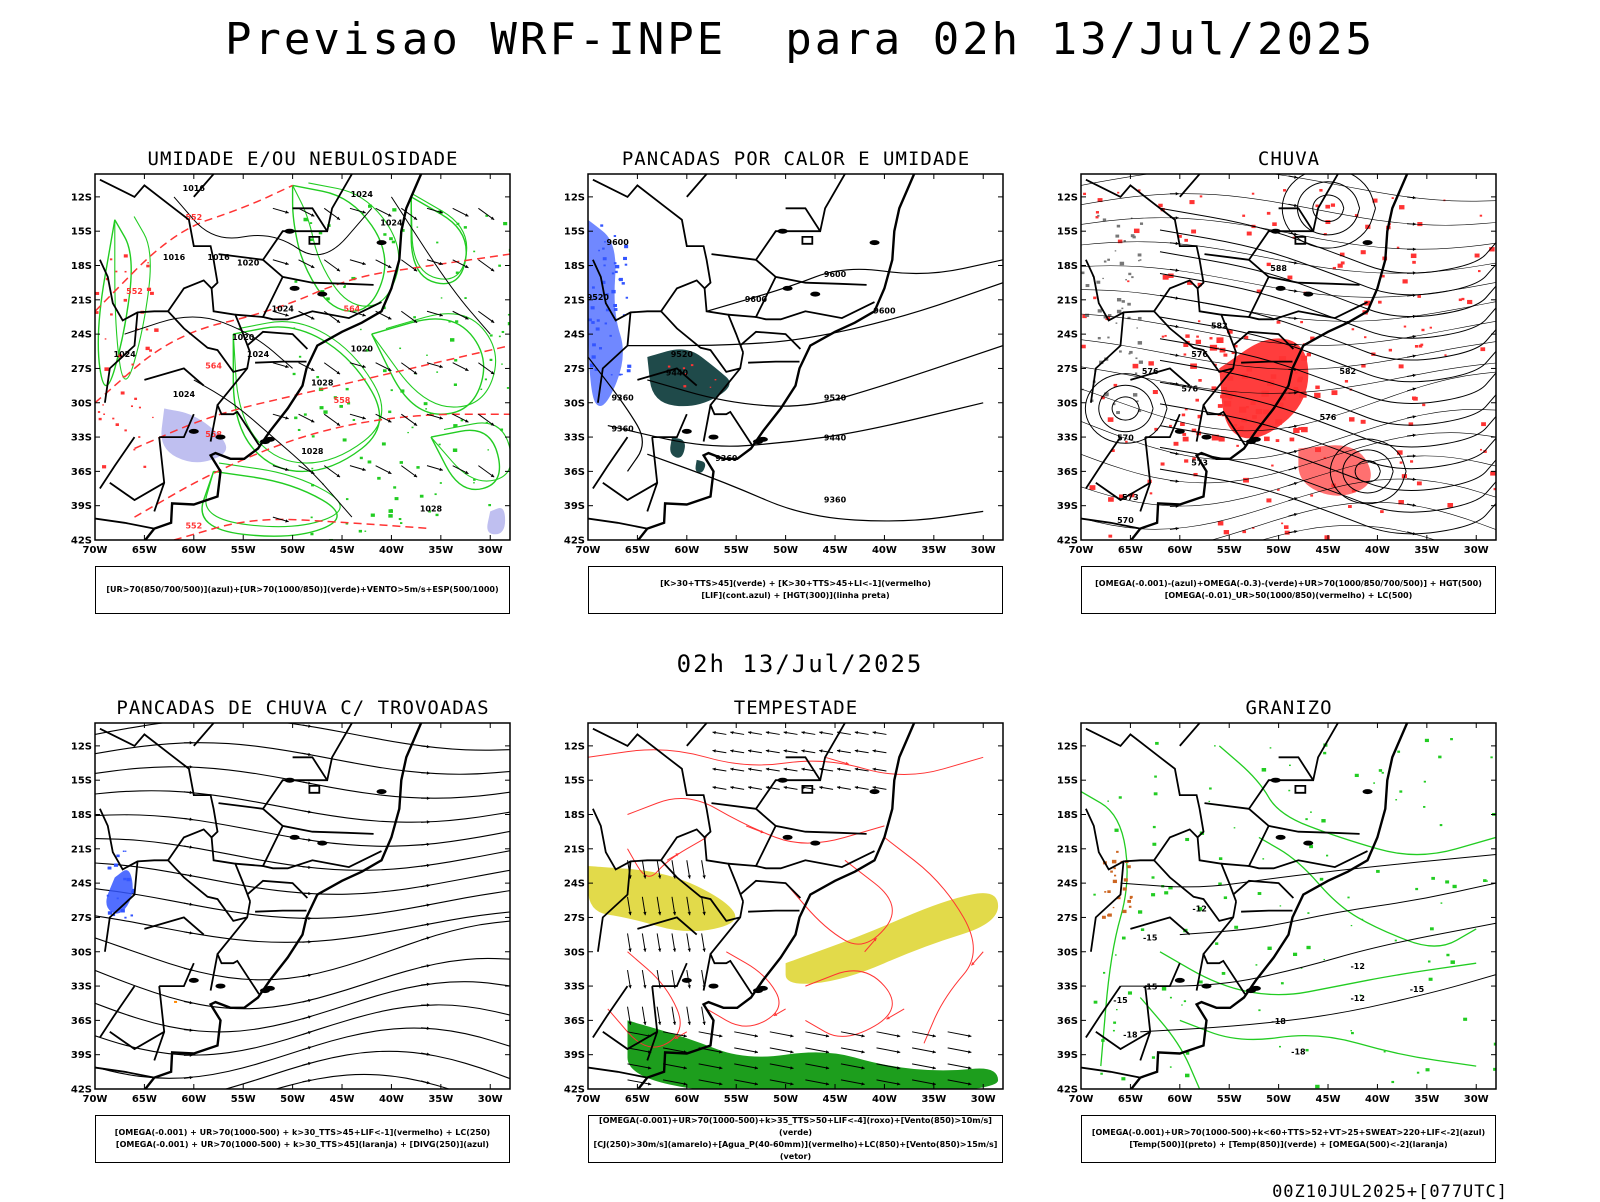  I want to click on lon-tick-label: 45W, so click(835, 1099).